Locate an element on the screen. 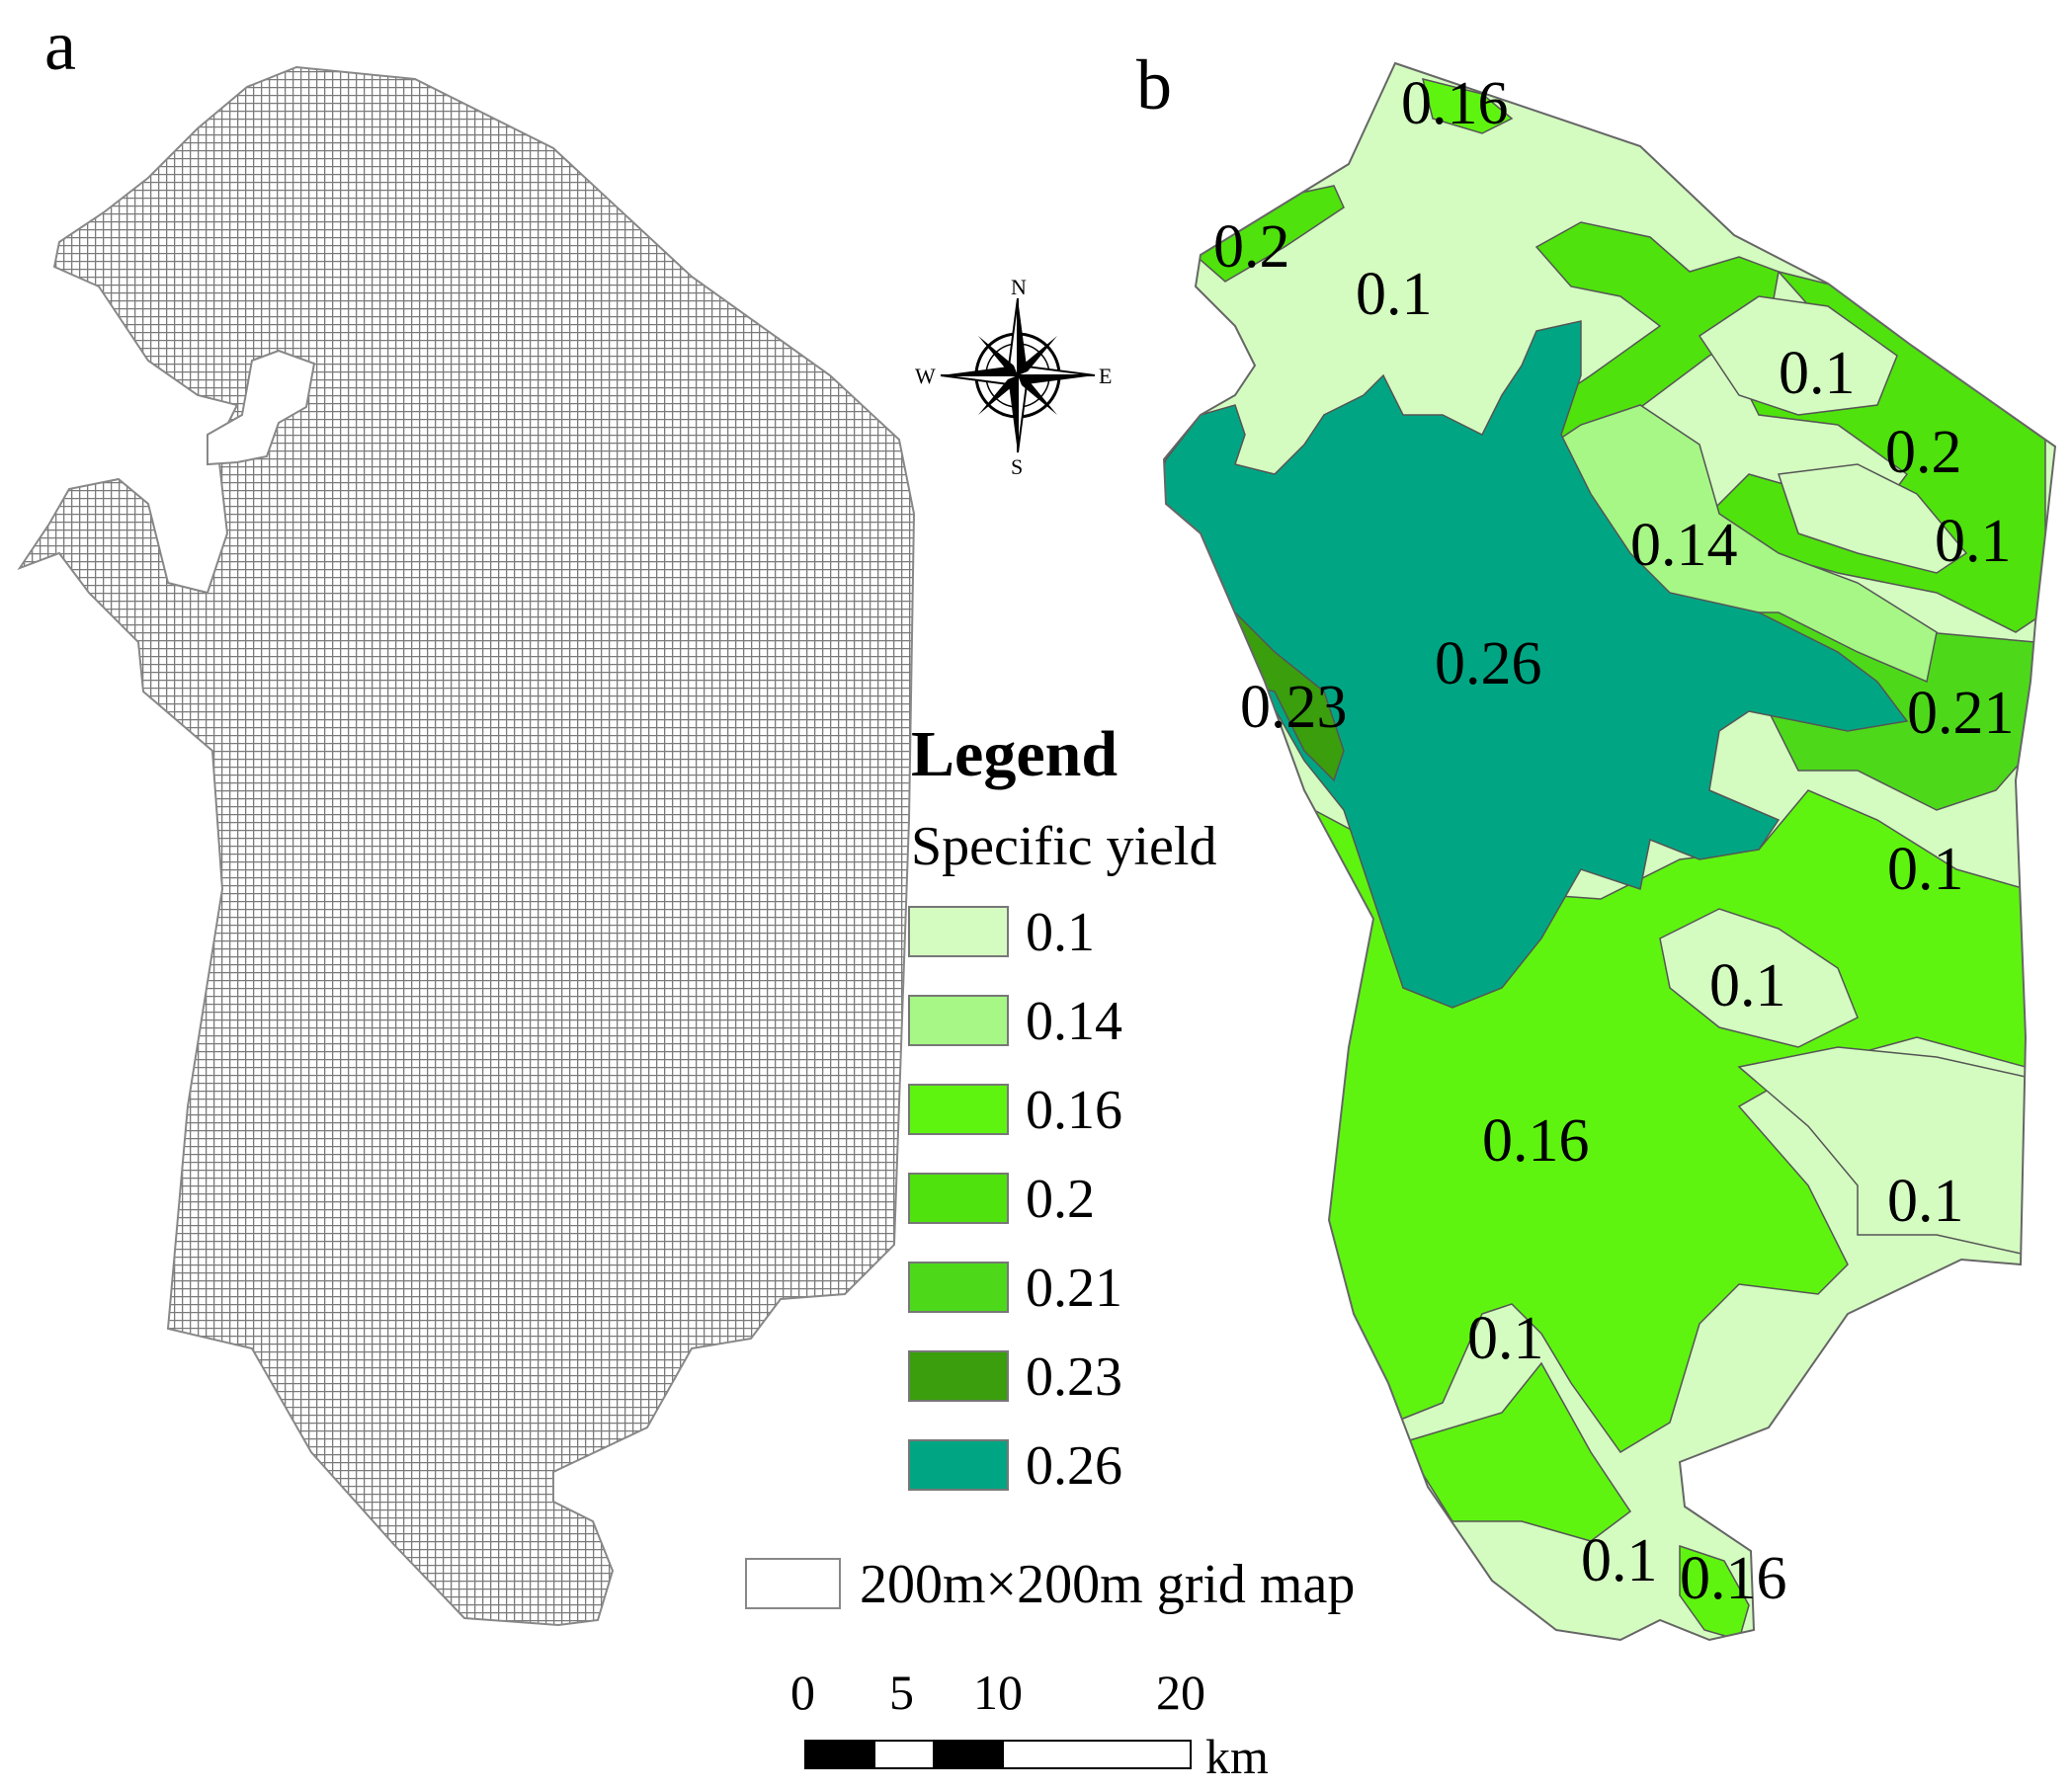 This screenshot has width=2072, height=1792. legend-label: 0.14 is located at coordinates (1074, 1021).